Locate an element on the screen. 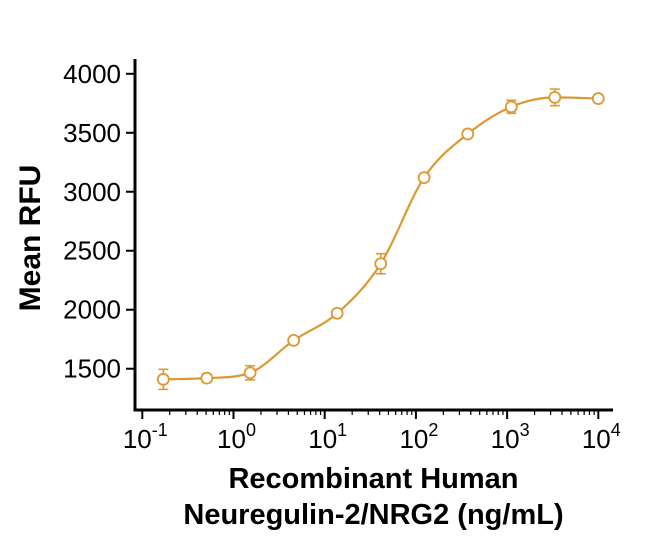 This screenshot has width=650, height=556. x-tick-label: 10² is located at coordinates (418, 437).